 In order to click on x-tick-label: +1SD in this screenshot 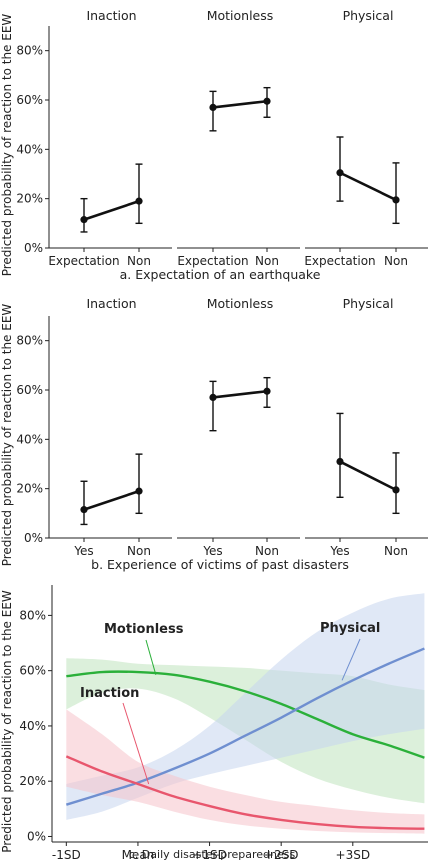, I will do `click(209, 855)`.